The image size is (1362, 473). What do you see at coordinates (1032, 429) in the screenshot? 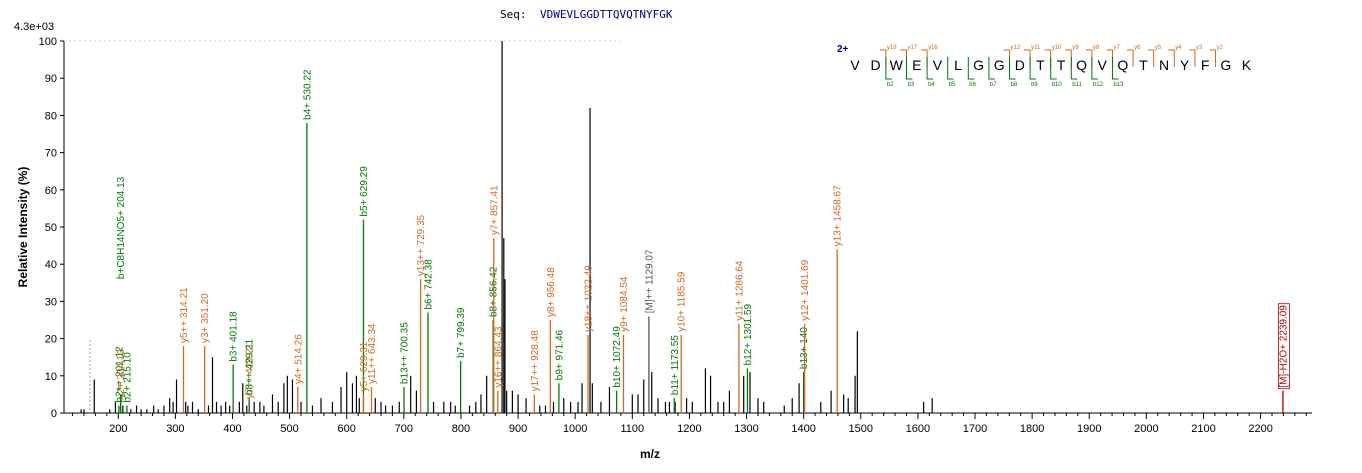
I see `x-tick-label: 1800` at bounding box center [1032, 429].